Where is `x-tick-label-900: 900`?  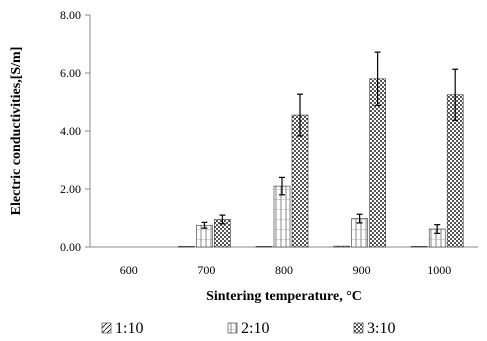 x-tick-label-900: 900 is located at coordinates (362, 270).